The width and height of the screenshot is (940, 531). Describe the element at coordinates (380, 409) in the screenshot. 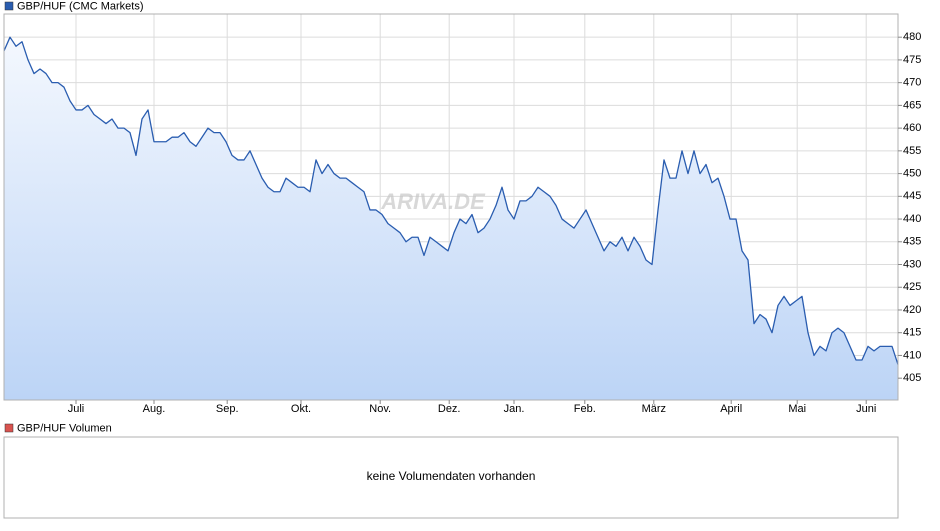

I see `x-tick-label: Nov.` at that location.